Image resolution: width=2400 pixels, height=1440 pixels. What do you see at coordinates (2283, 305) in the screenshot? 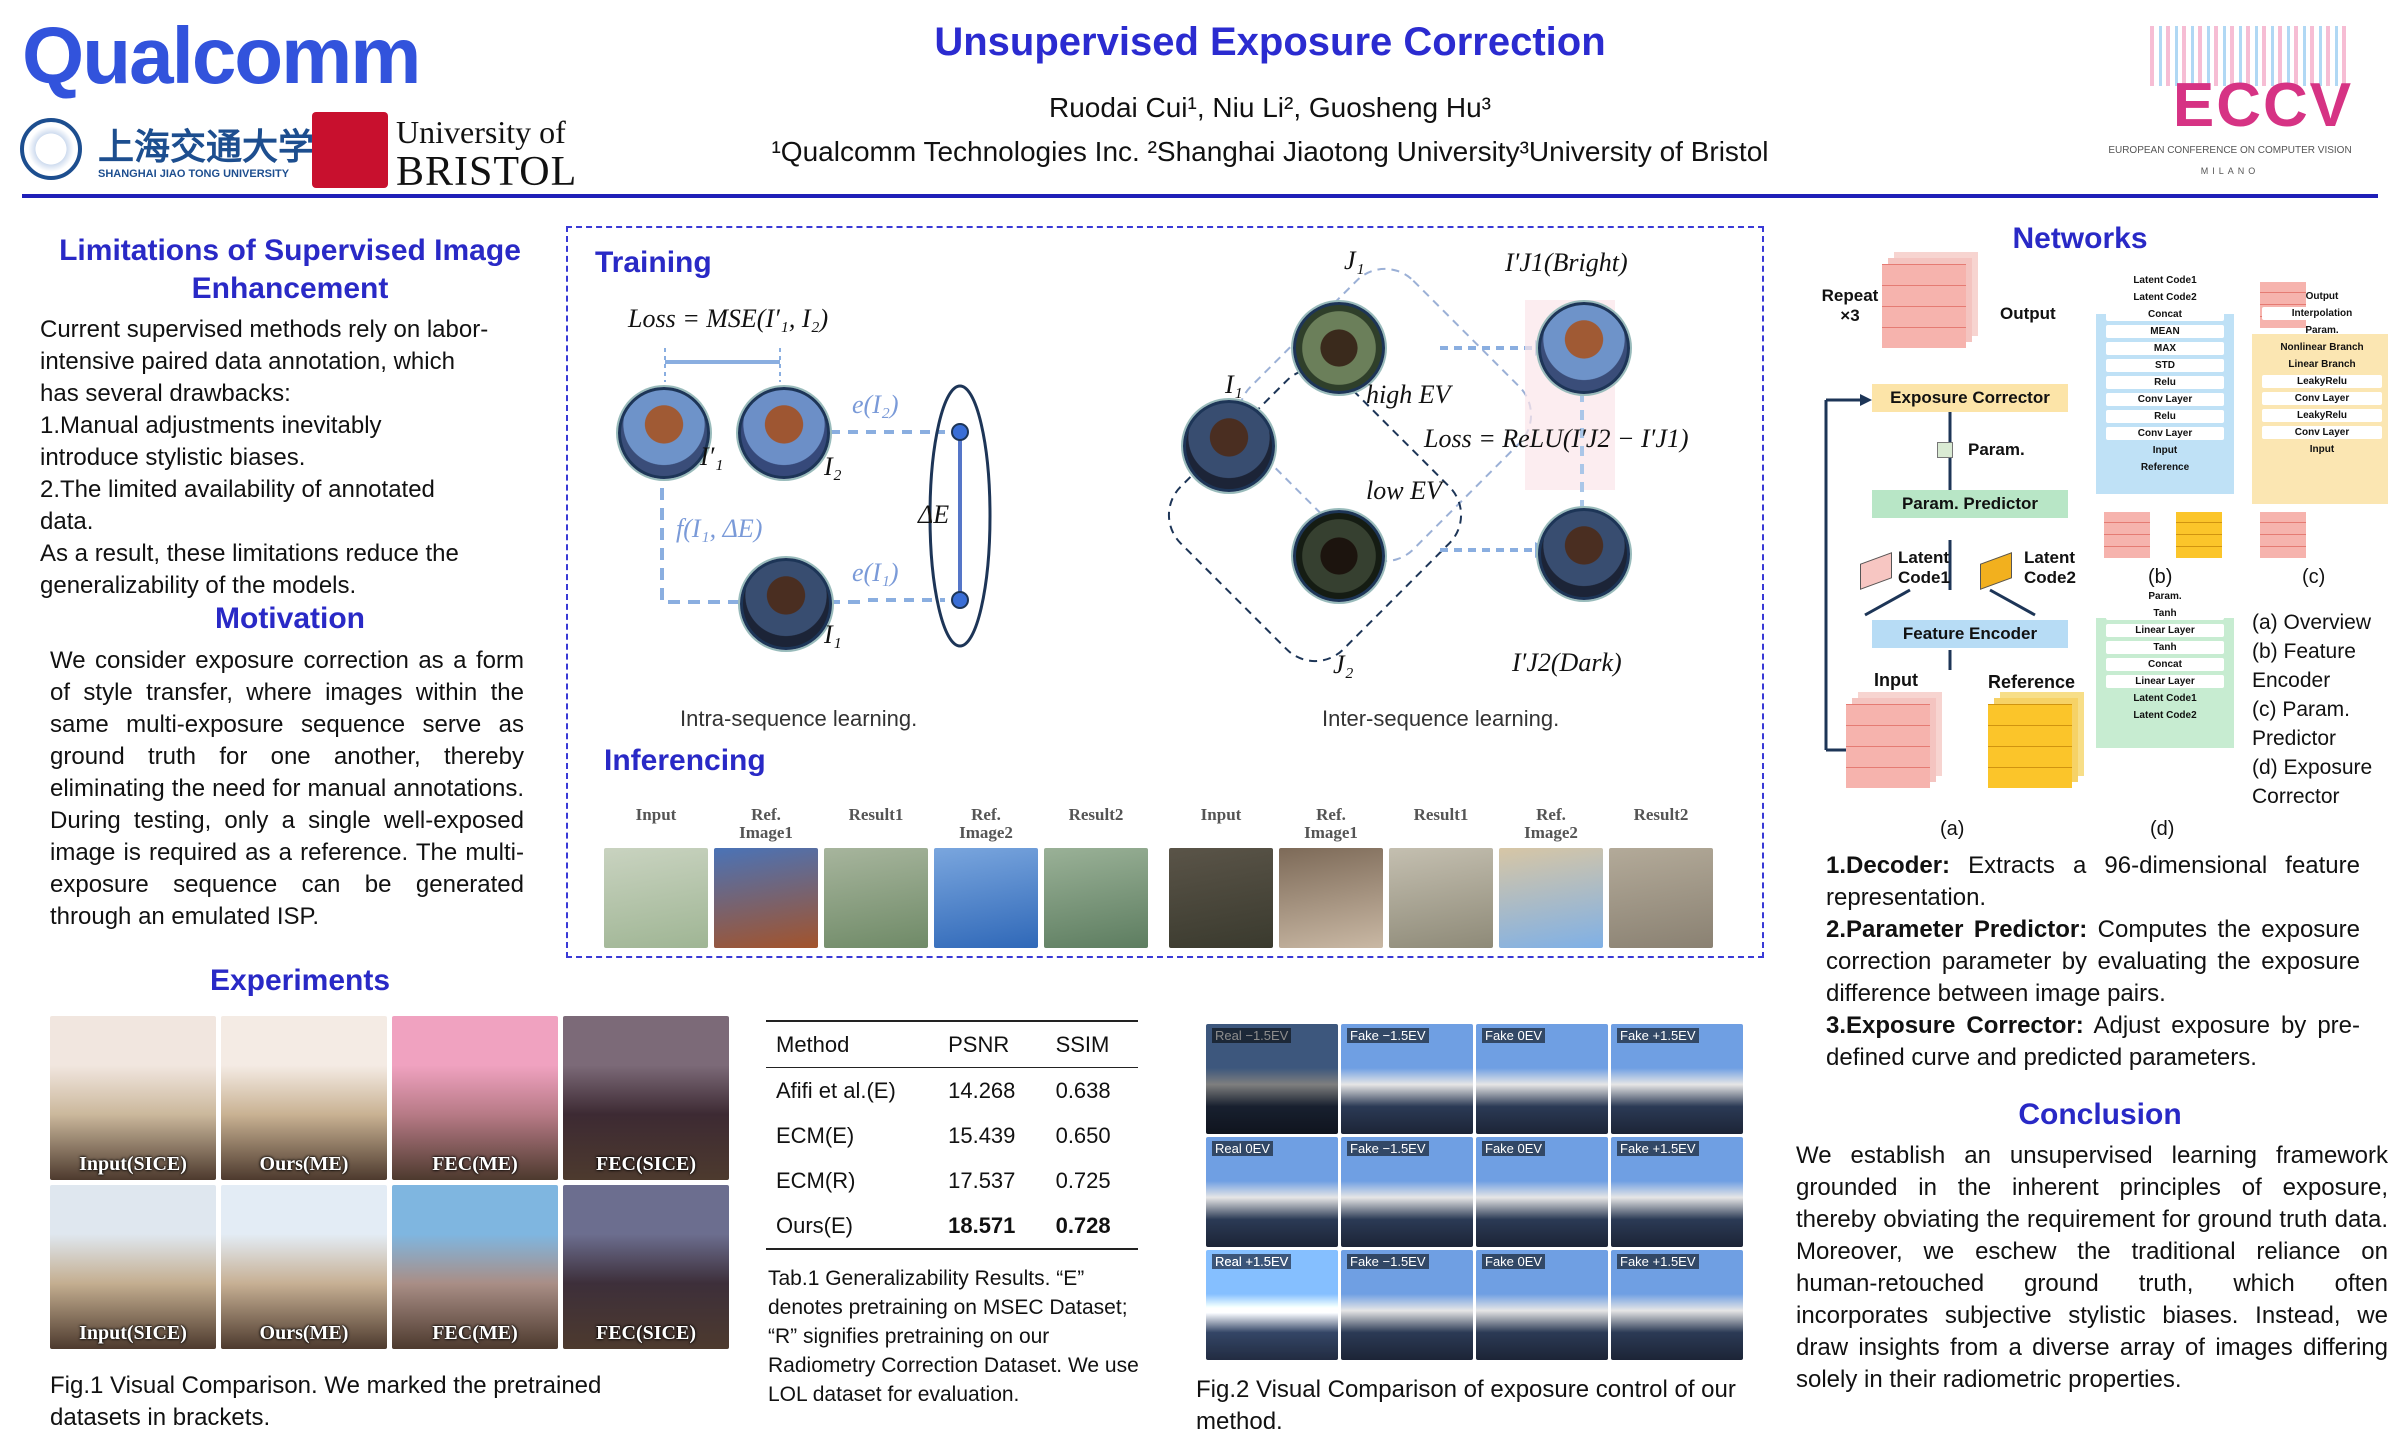
I see `c-output-tensor` at bounding box center [2283, 305].